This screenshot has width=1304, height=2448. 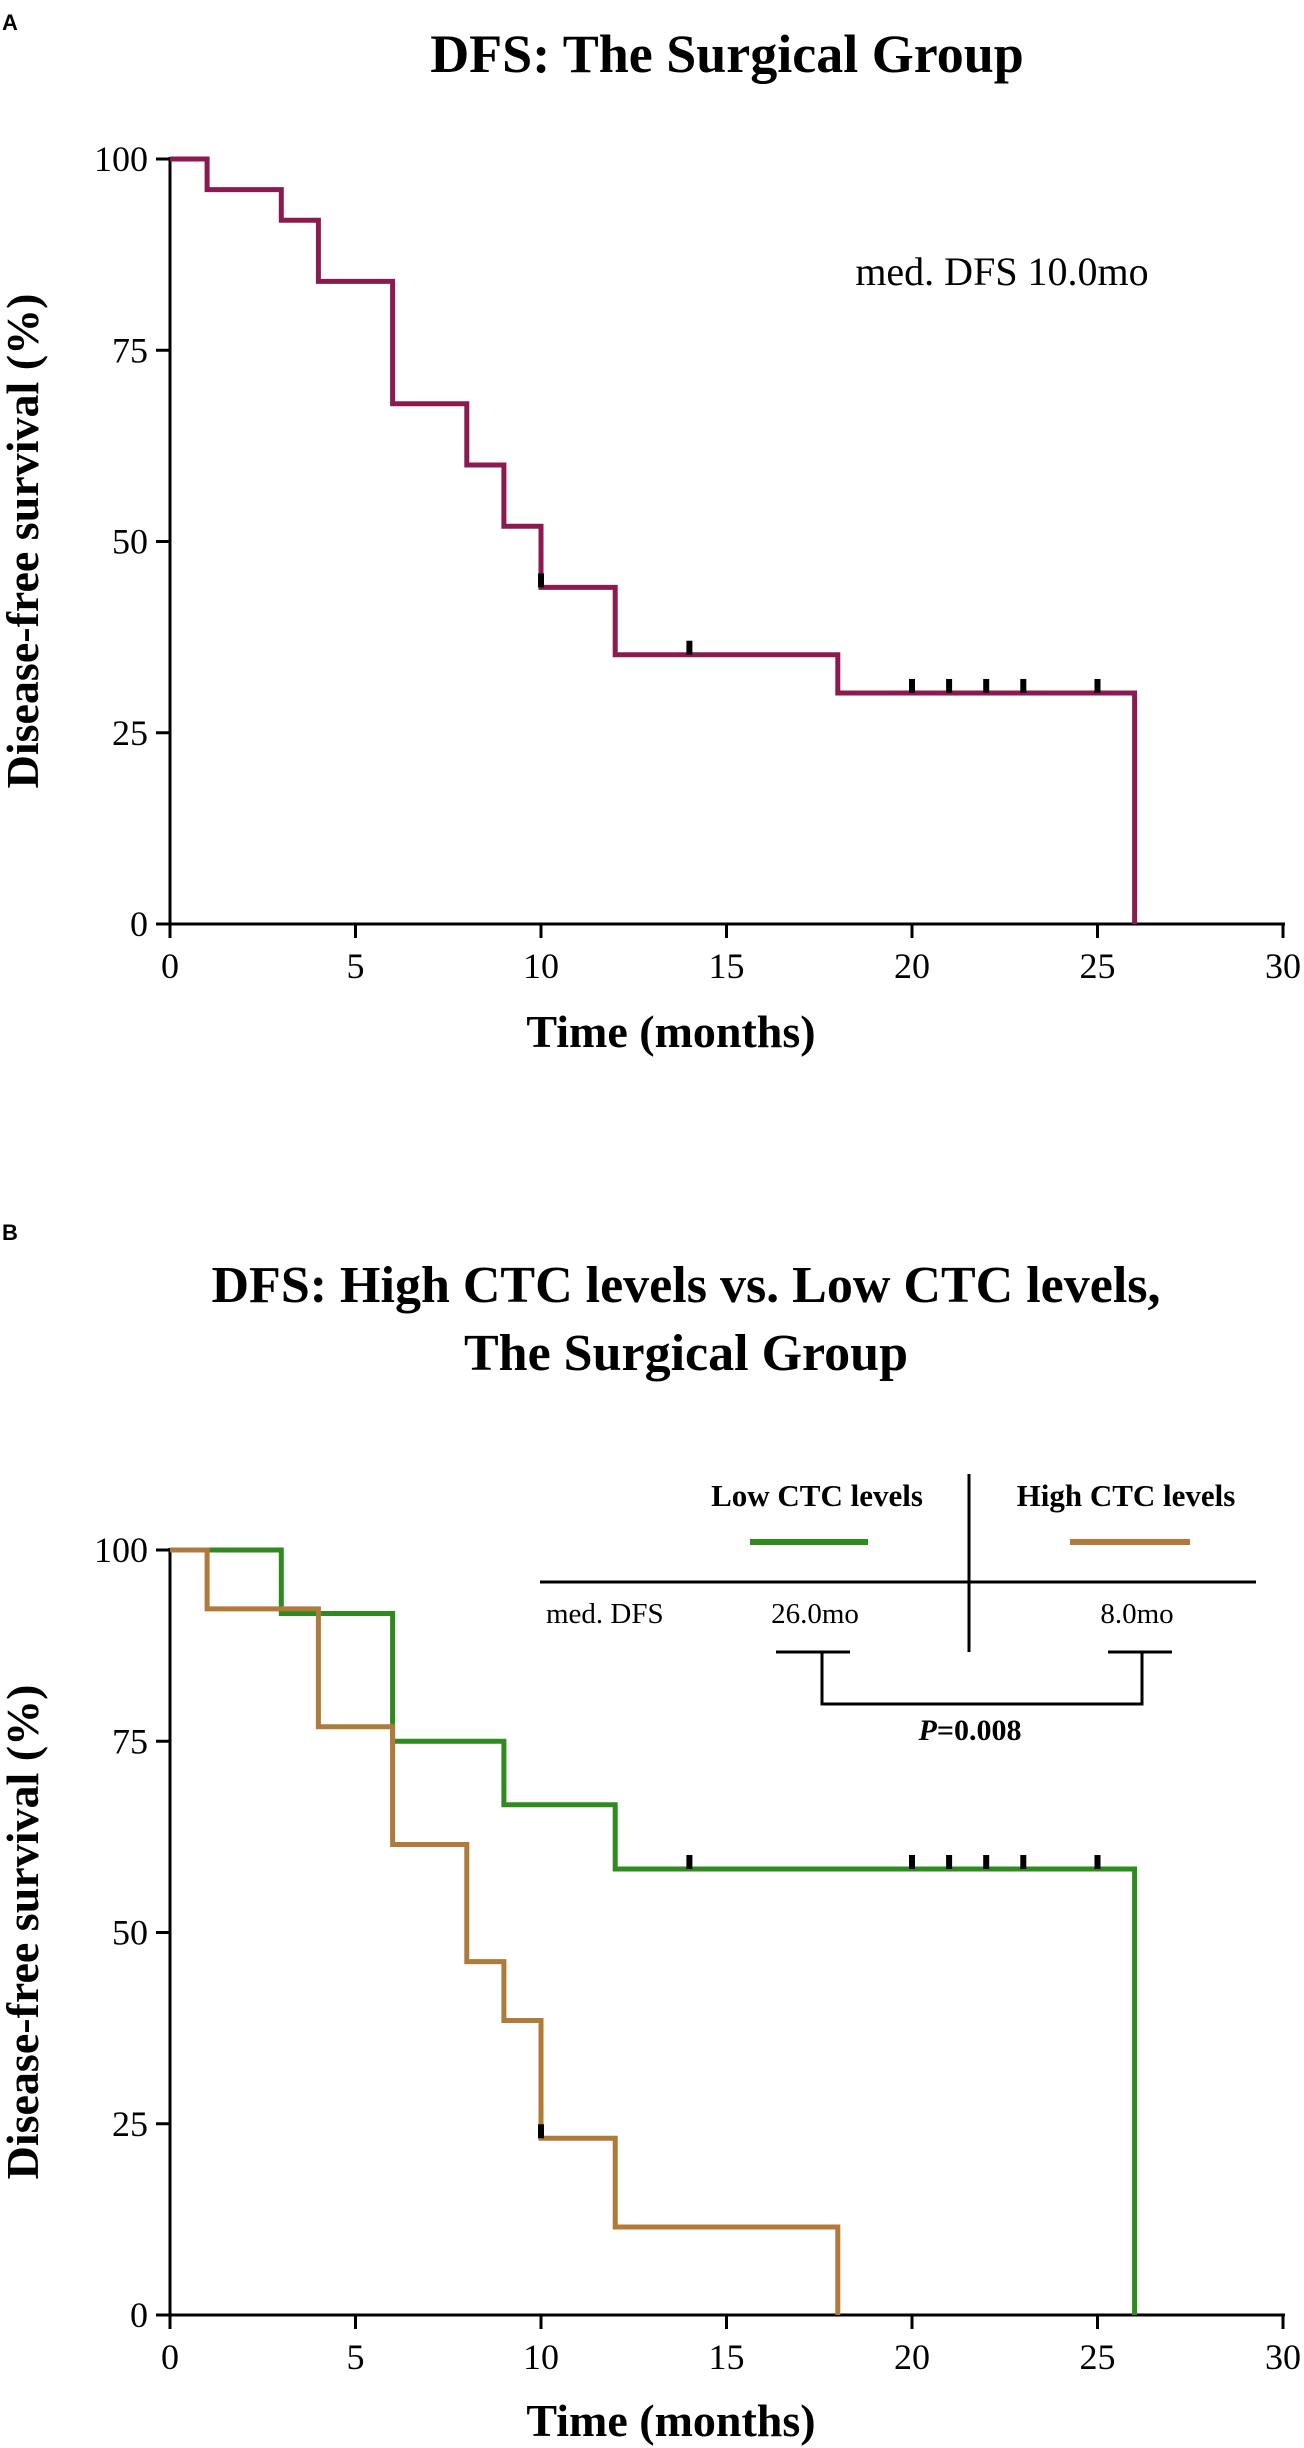 What do you see at coordinates (686, 1285) in the screenshot?
I see `chart-title-b-line1: DFS: High CTC levels vs. Low CTC levels,` at bounding box center [686, 1285].